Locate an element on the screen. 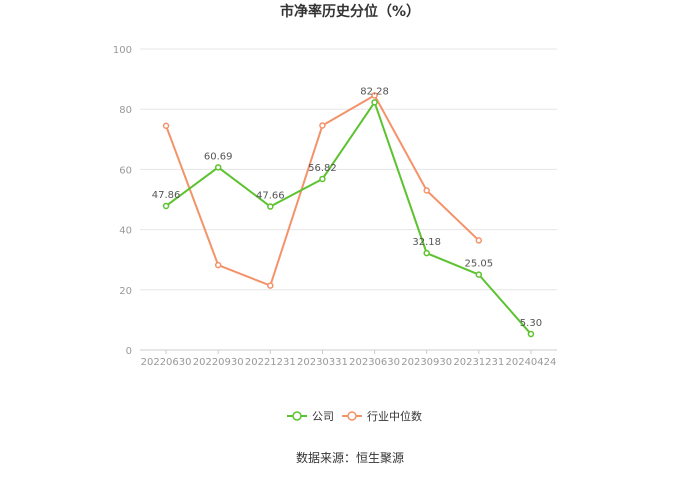  legend: 公司 行业中位数 is located at coordinates (354, 416).